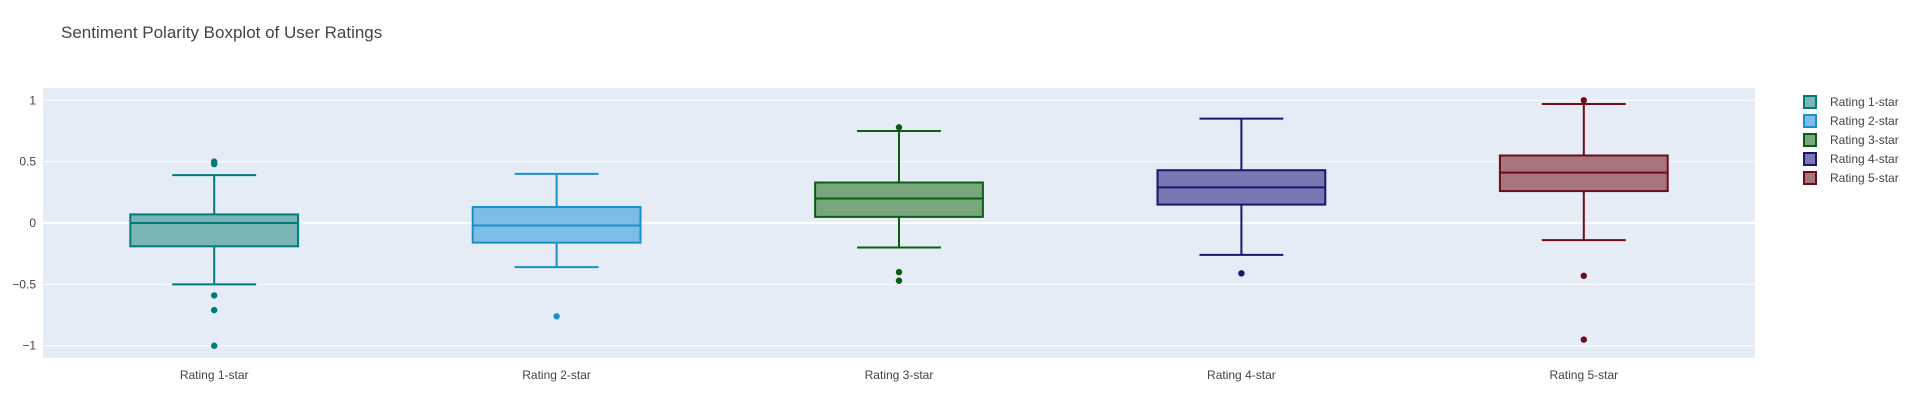 The height and width of the screenshot is (407, 1917). What do you see at coordinates (1864, 121) in the screenshot?
I see `legend-label: Rating 2-star` at bounding box center [1864, 121].